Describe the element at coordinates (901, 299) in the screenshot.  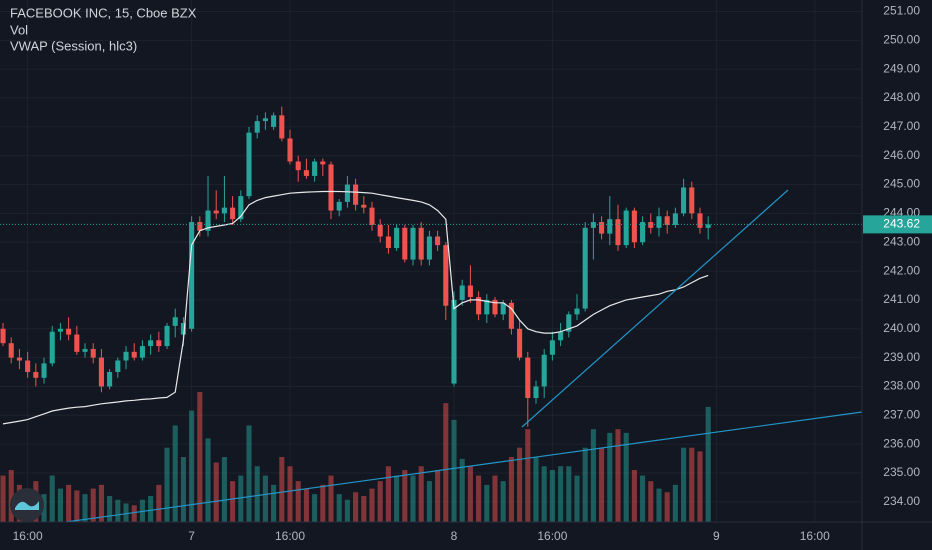
I see `y-tick-label: 241.00` at that location.